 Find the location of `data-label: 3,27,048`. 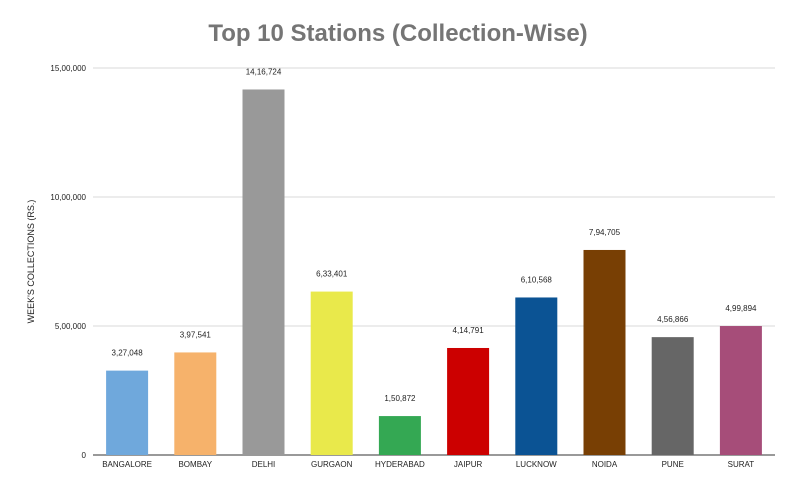

data-label: 3,27,048 is located at coordinates (128, 353).